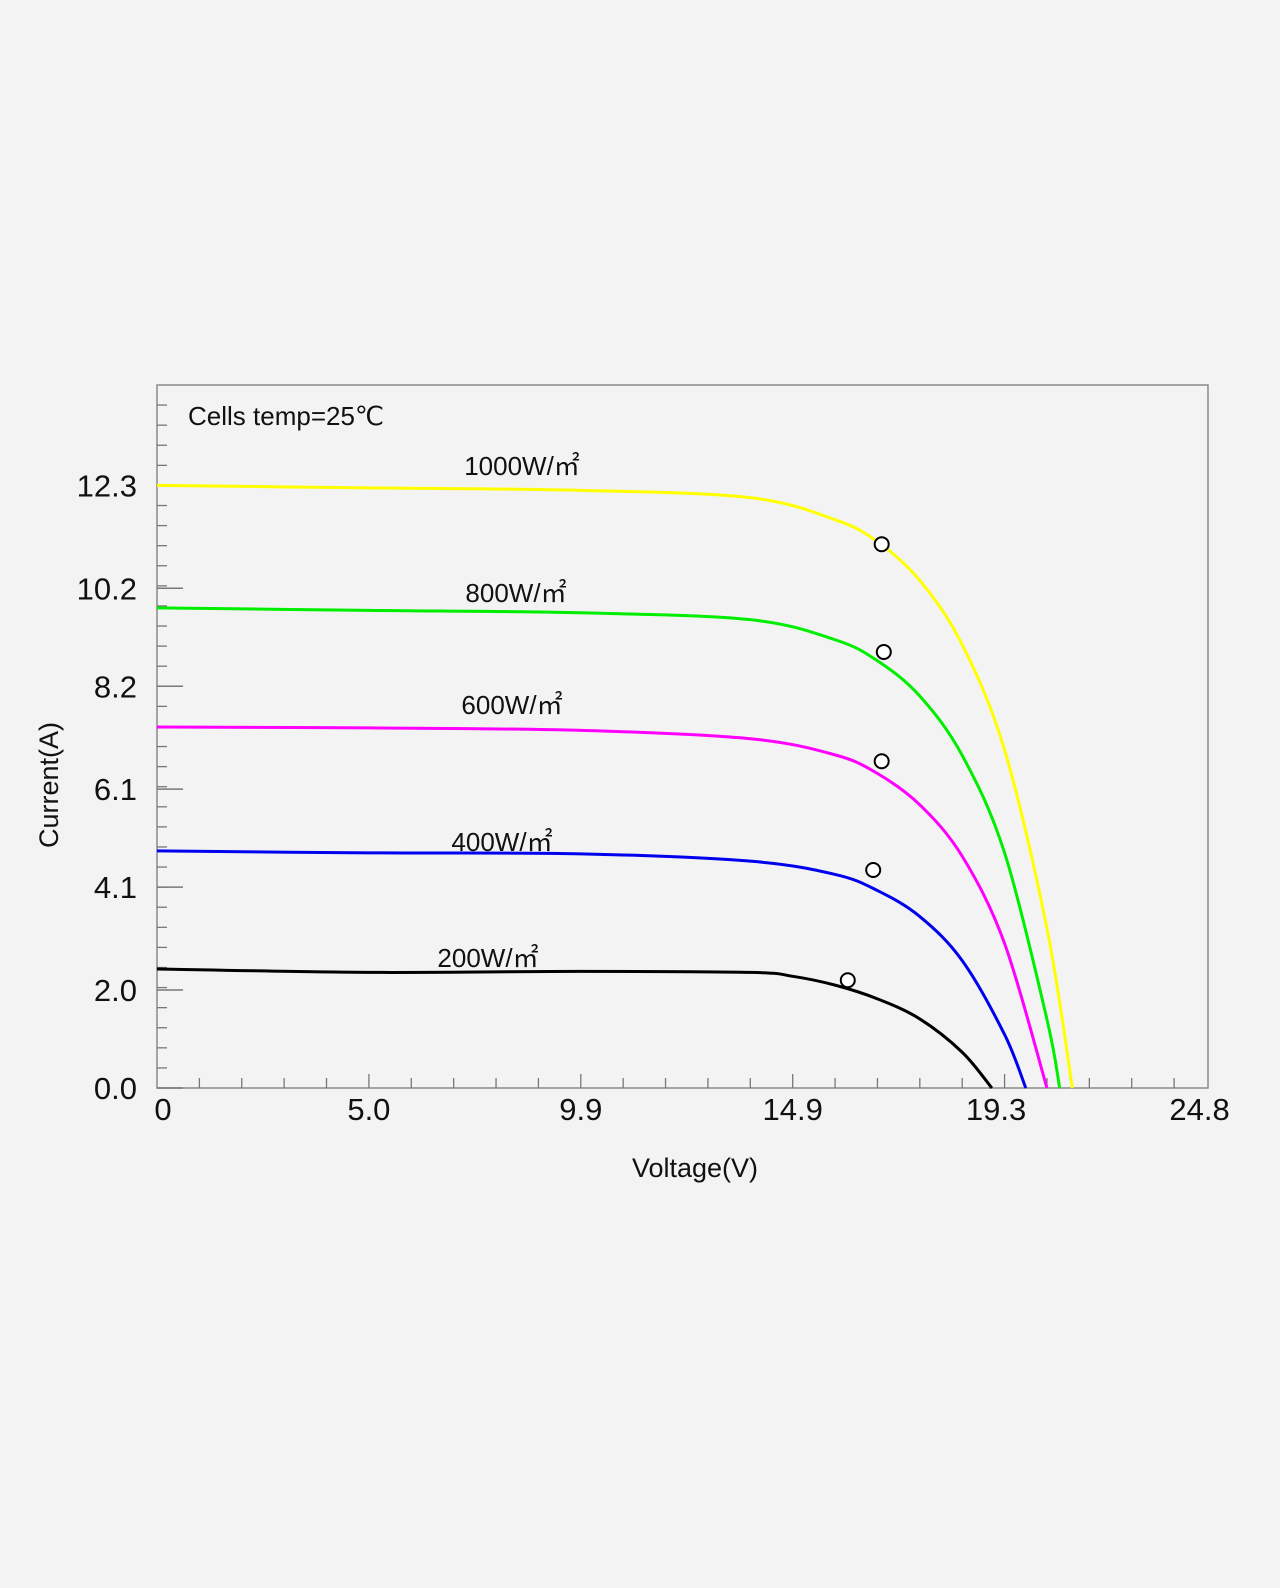 This screenshot has height=1588, width=1280. What do you see at coordinates (511, 705) in the screenshot?
I see `series-label: 600W/㎡` at bounding box center [511, 705].